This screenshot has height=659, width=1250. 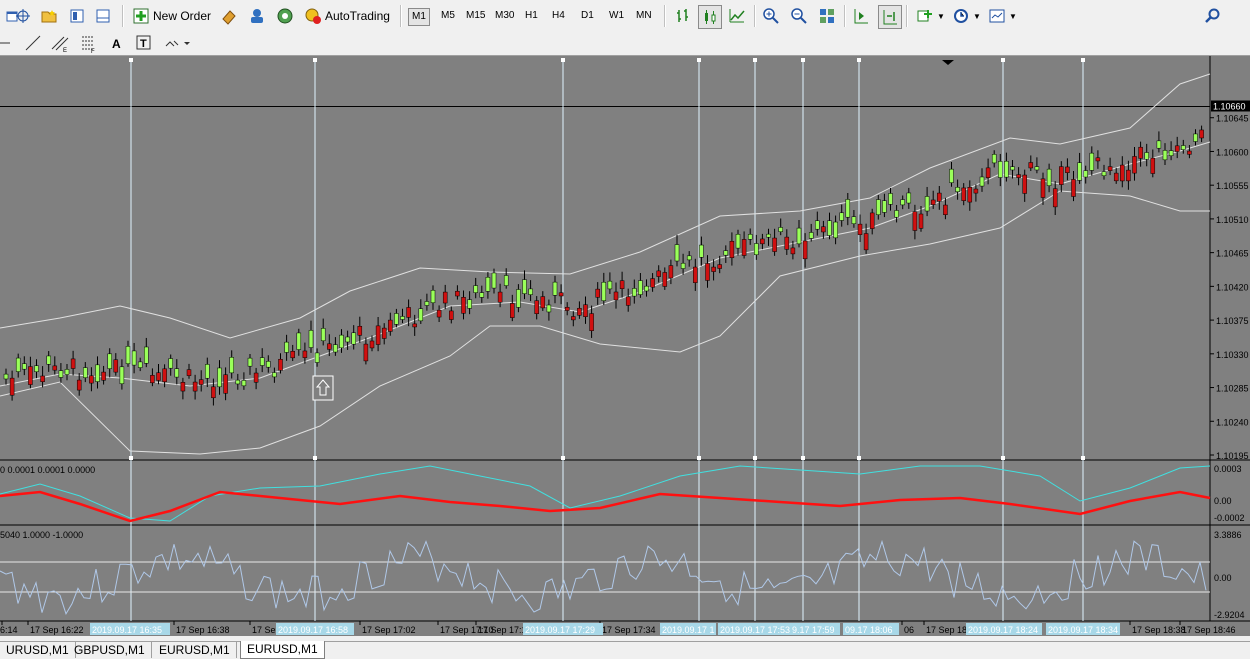 I want to click on timeframe-d1: D1, so click(x=587, y=15).